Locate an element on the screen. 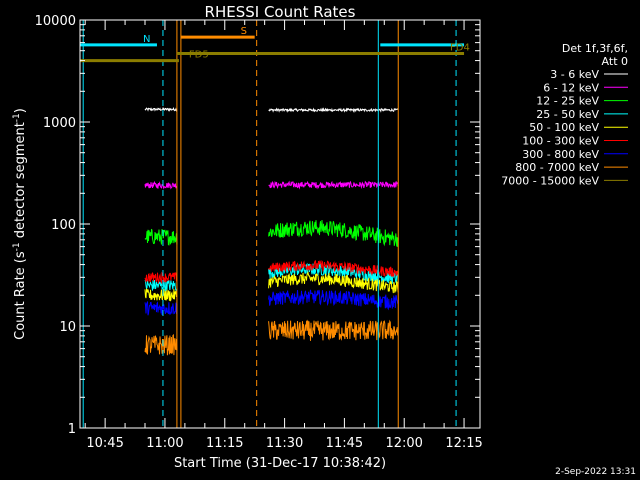  y-axis-label-middle: detector segment is located at coordinates (20, 182).